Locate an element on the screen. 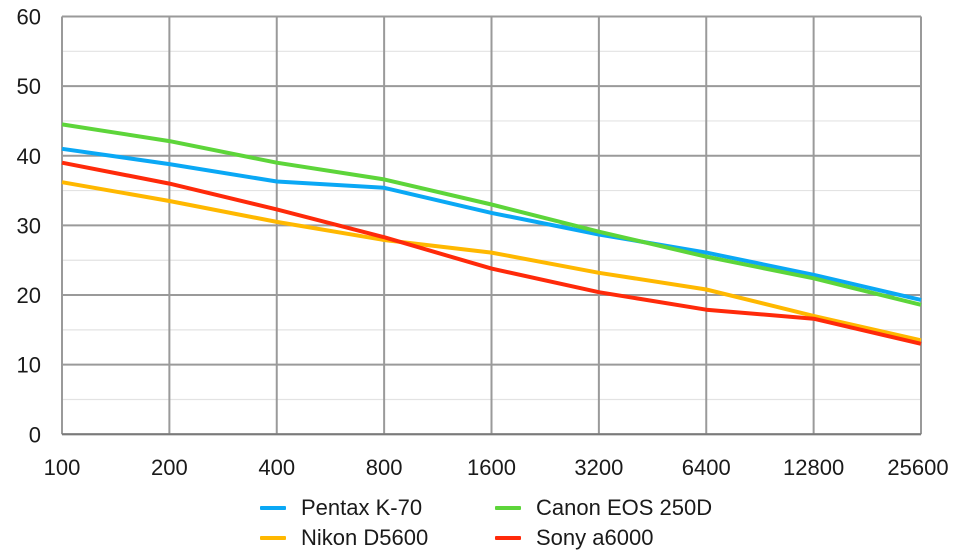 This screenshot has height=552, width=970. y-tick-label: 30 is located at coordinates (29, 225).